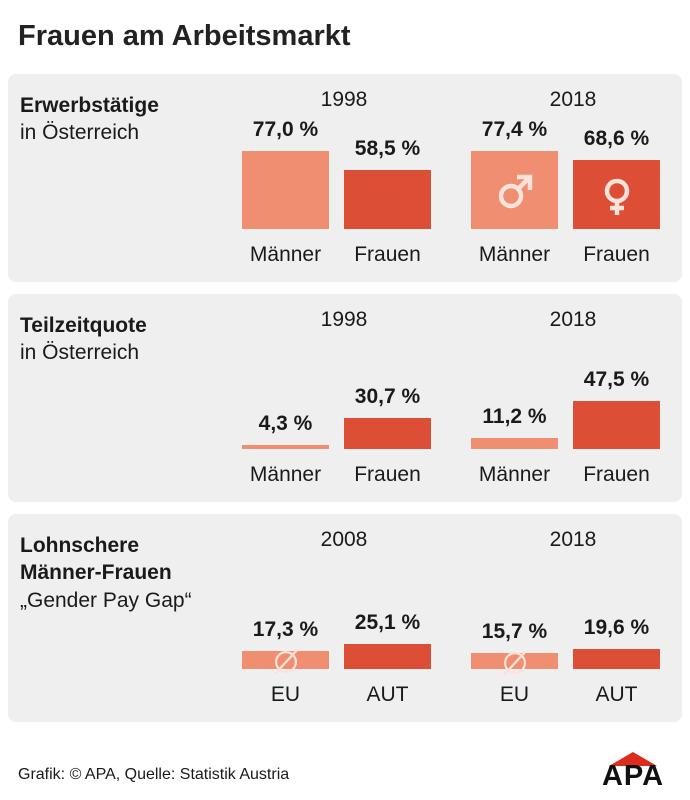  What do you see at coordinates (616, 627) in the screenshot?
I see `value-label: 19,6 %` at bounding box center [616, 627].